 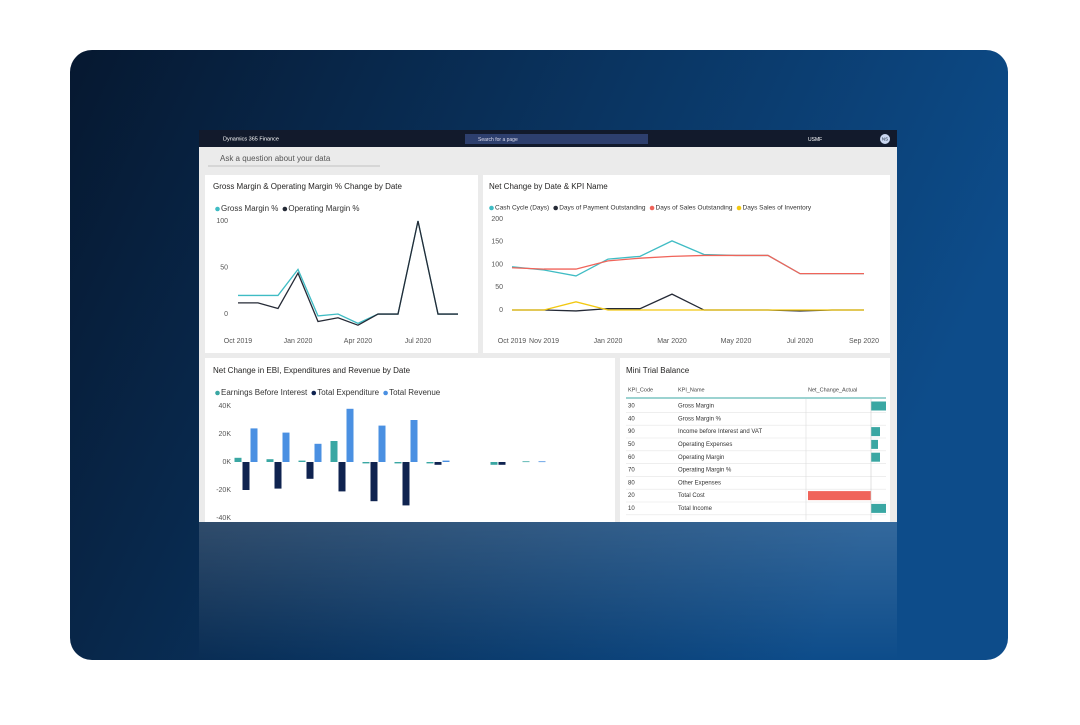 What do you see at coordinates (631, 483) in the screenshot?
I see `kpi-code: 80` at bounding box center [631, 483].